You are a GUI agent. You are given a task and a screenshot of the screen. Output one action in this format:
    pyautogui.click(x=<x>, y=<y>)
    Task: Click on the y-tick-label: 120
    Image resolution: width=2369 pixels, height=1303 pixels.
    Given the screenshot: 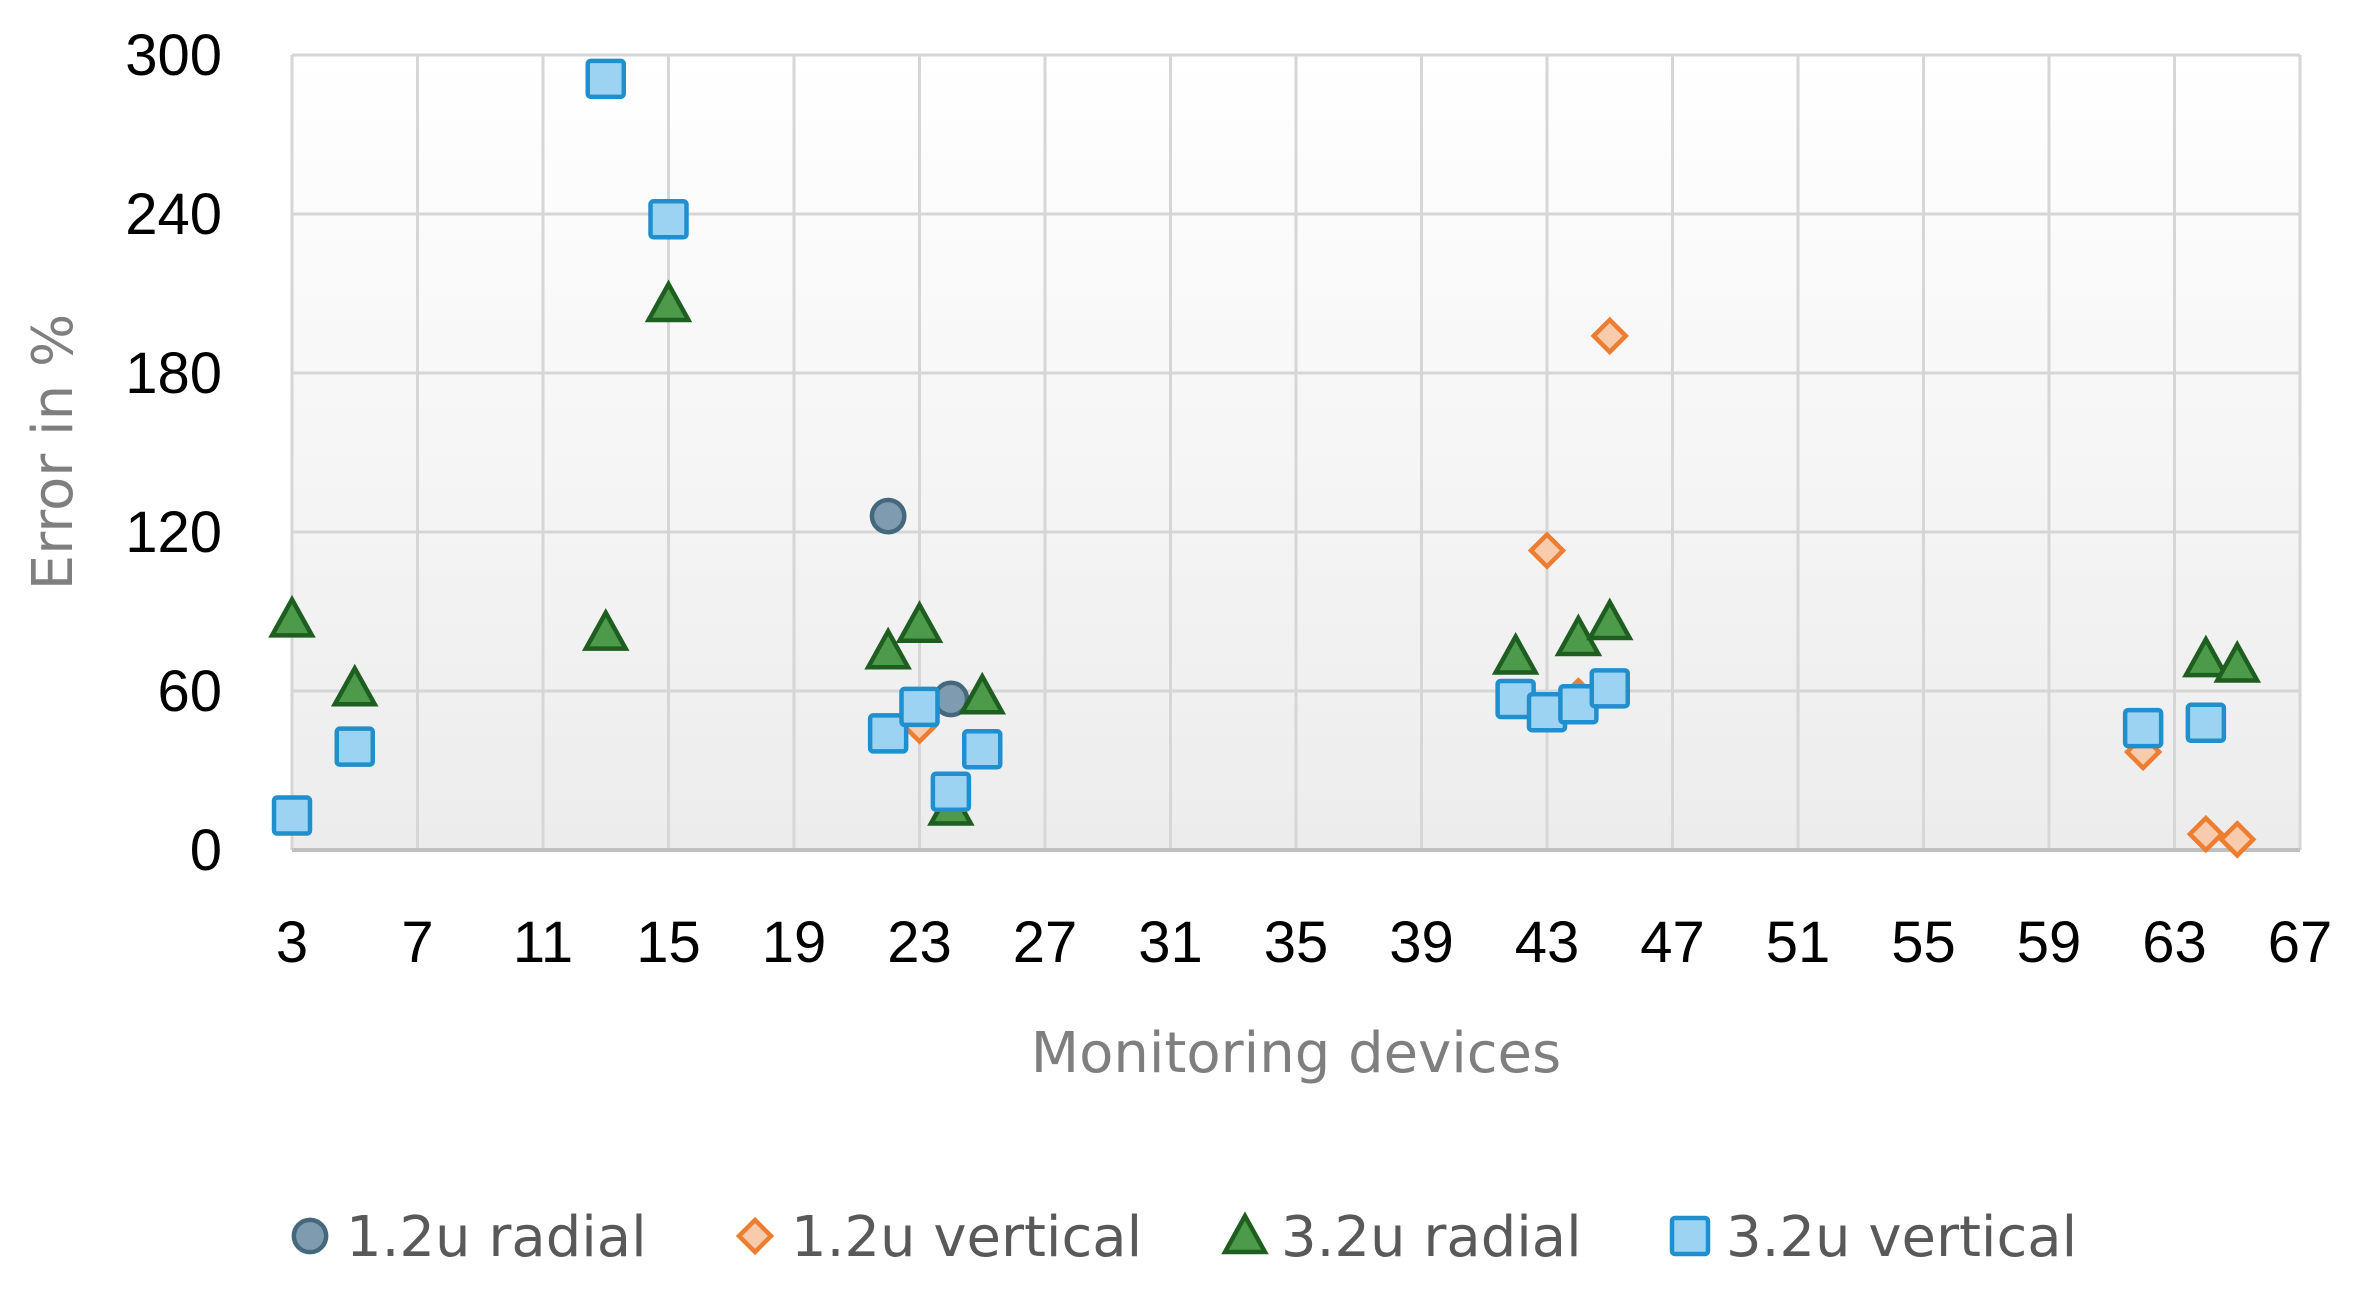 What is the action you would take?
    pyautogui.click(x=173, y=532)
    